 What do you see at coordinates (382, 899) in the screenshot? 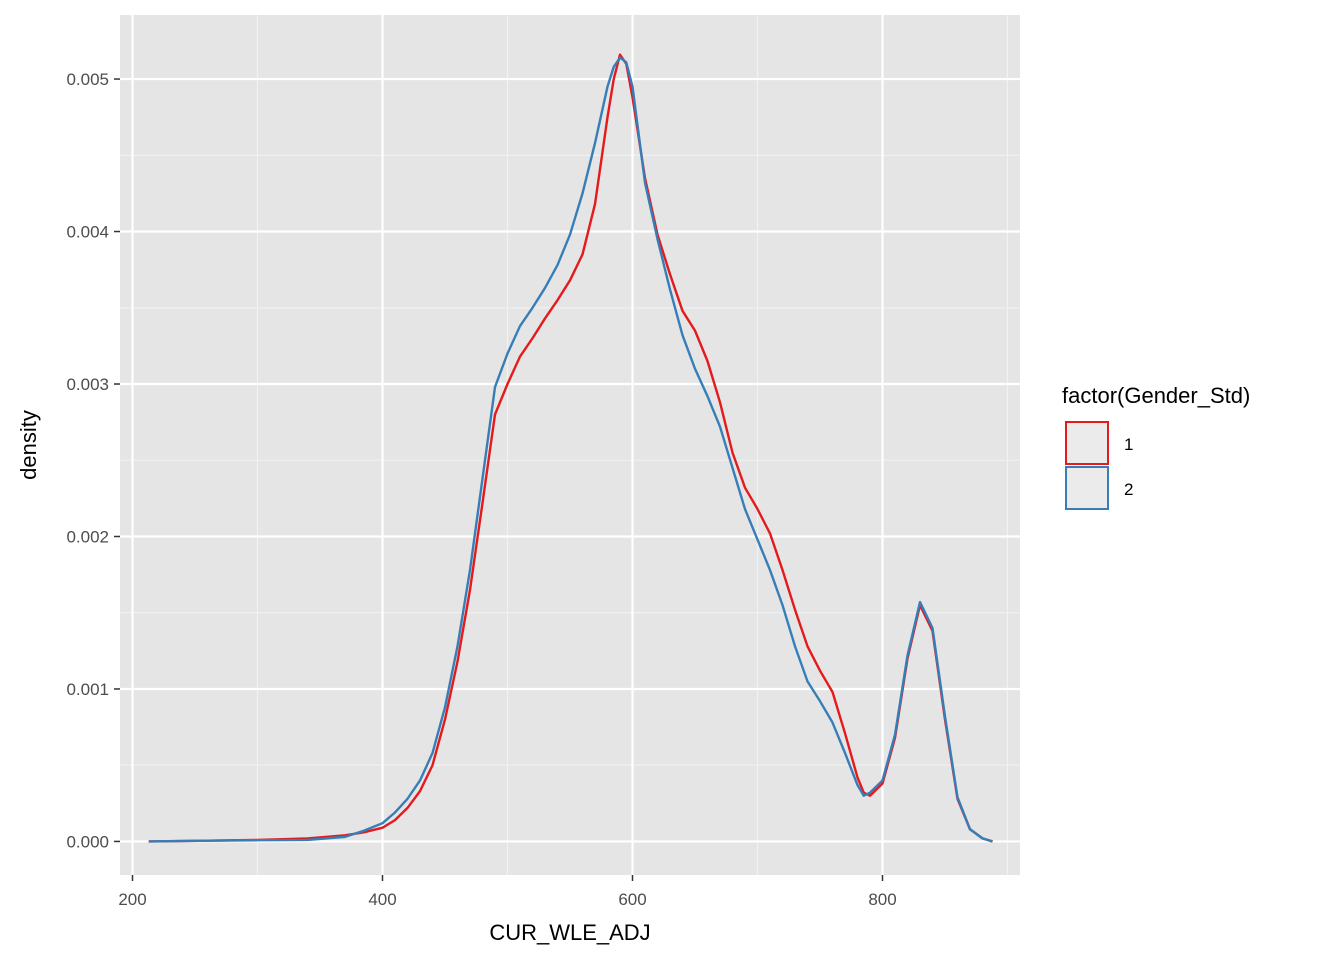
I see `x-tick-label: 400` at bounding box center [382, 899].